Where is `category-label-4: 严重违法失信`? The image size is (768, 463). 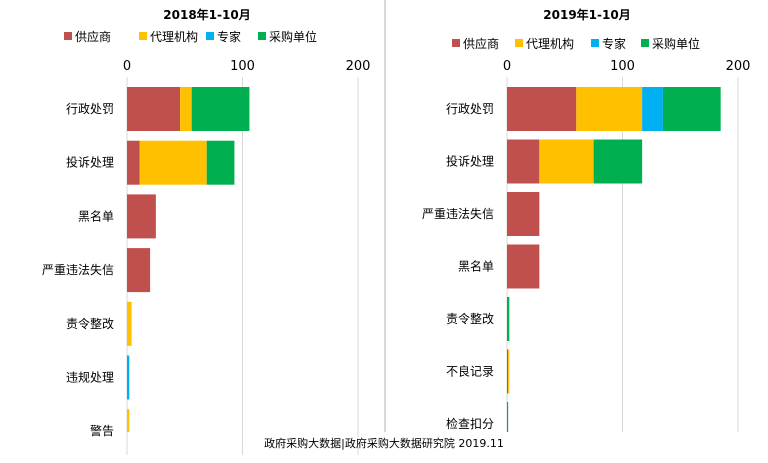 category-label-4: 严重违法失信 is located at coordinates (78, 269).